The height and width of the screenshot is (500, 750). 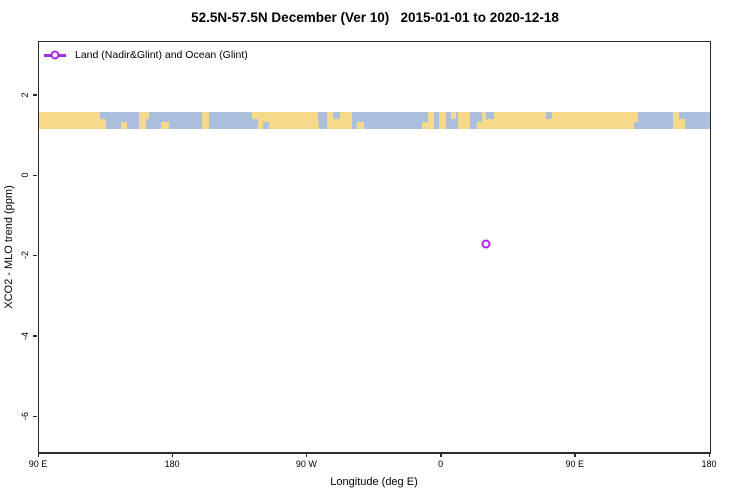 What do you see at coordinates (306, 464) in the screenshot?
I see `x-tick-label: 90 W` at bounding box center [306, 464].